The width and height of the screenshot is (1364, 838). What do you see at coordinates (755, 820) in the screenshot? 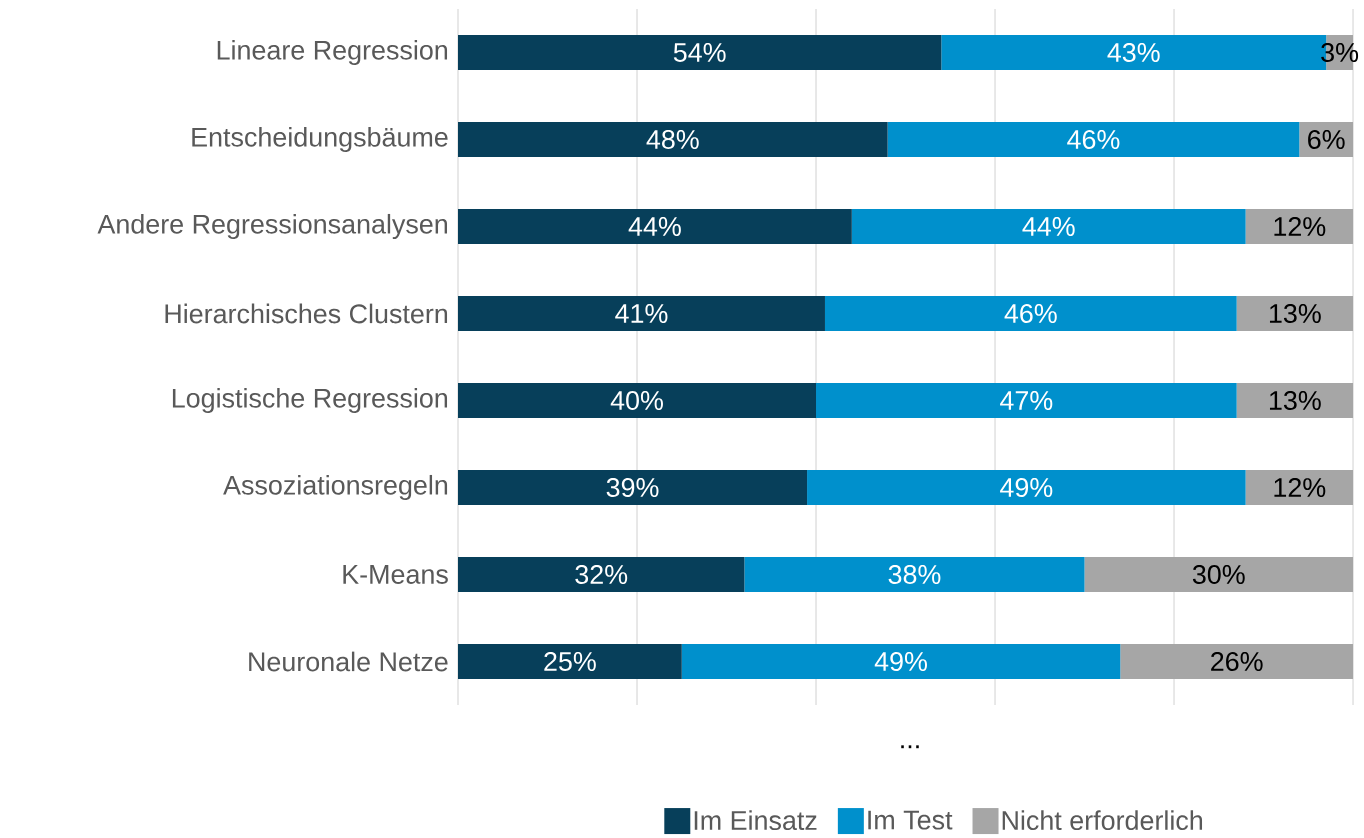
I see `legend-label: Im Einsatz` at bounding box center [755, 820].